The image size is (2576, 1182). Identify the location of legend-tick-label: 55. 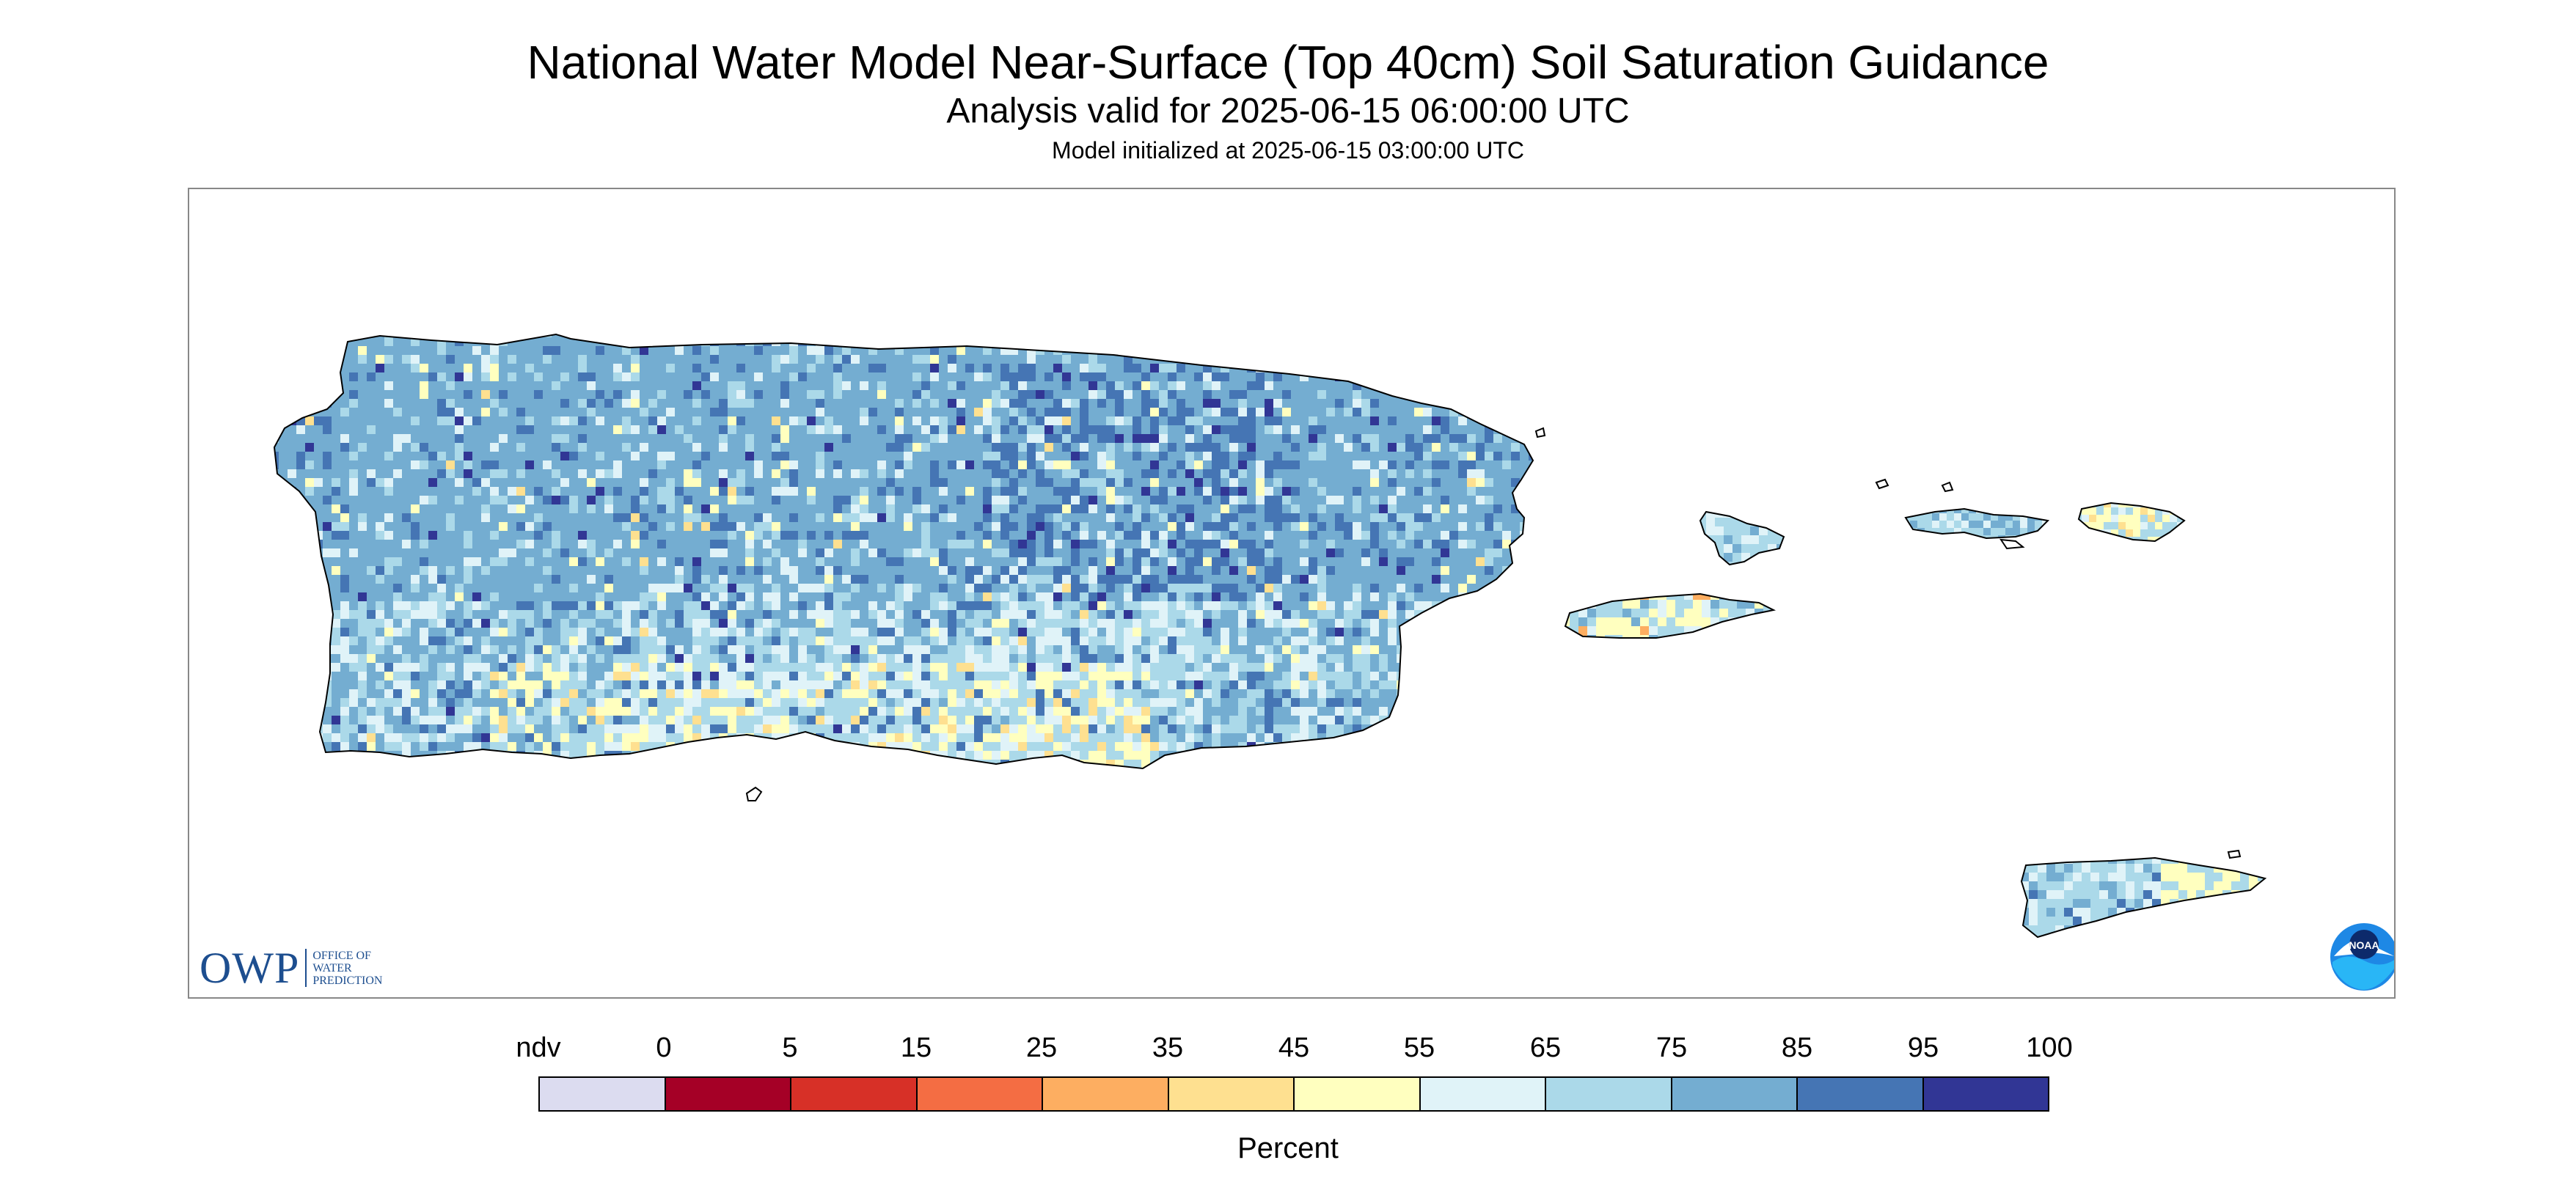
(1419, 1047).